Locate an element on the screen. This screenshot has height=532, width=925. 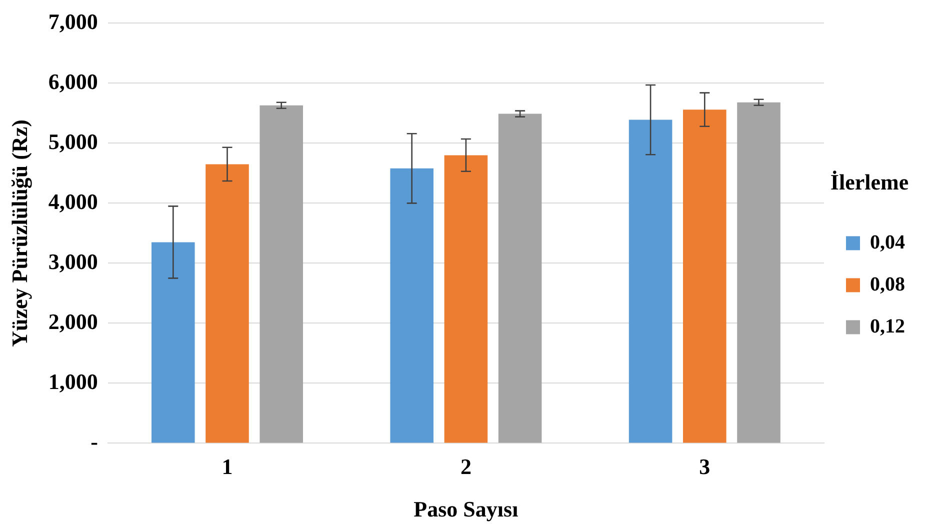
y-tick-label: 1,000 is located at coordinates (73, 381).